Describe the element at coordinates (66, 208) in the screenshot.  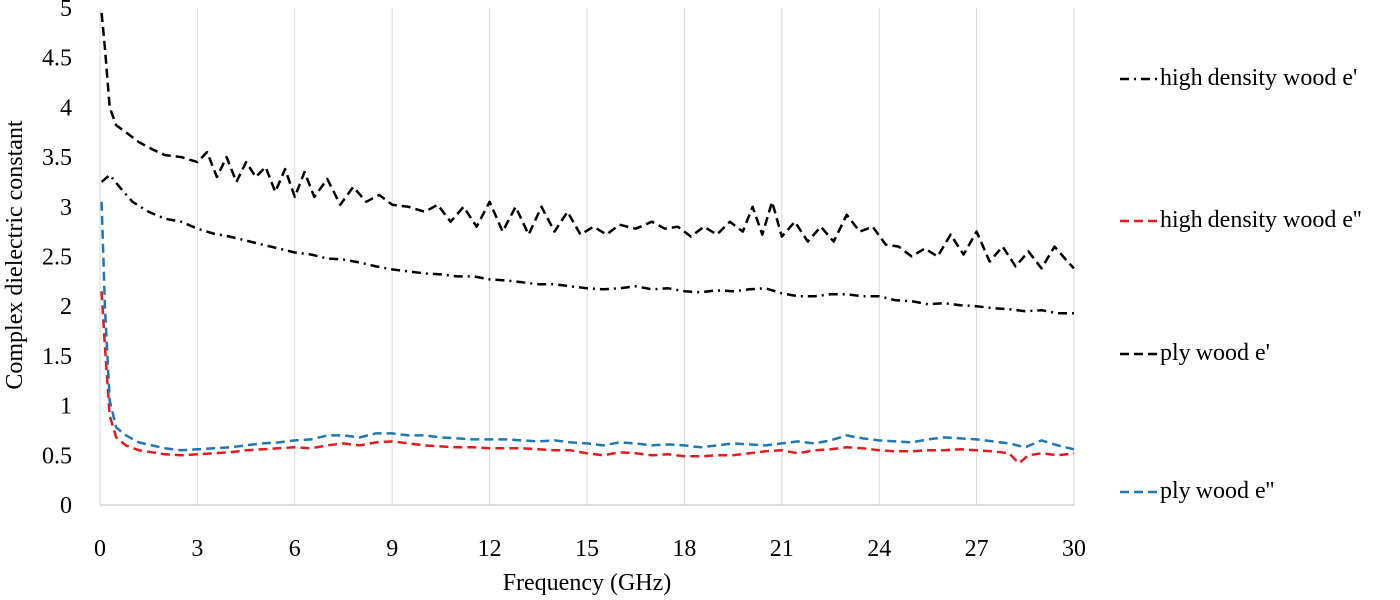
I see `y-tick-label: 3` at that location.